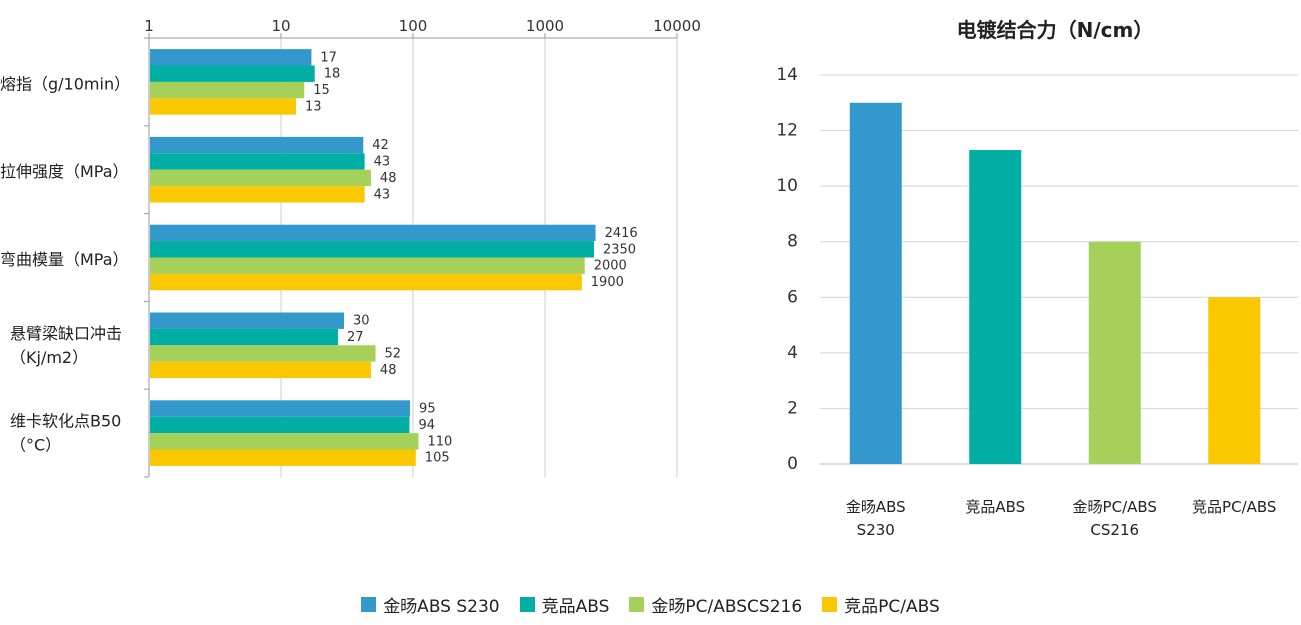 This screenshot has width=1301, height=625. I want to click on chart-title: 电镀结合力（N/cm）, so click(1055, 30).